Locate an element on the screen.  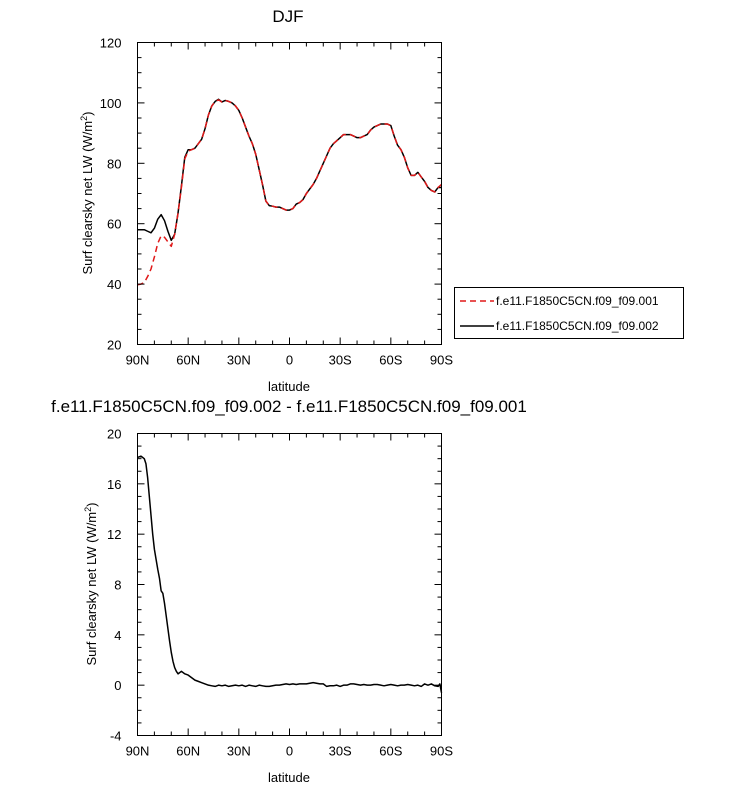
y-tick-label: 40 is located at coordinates (114, 284).